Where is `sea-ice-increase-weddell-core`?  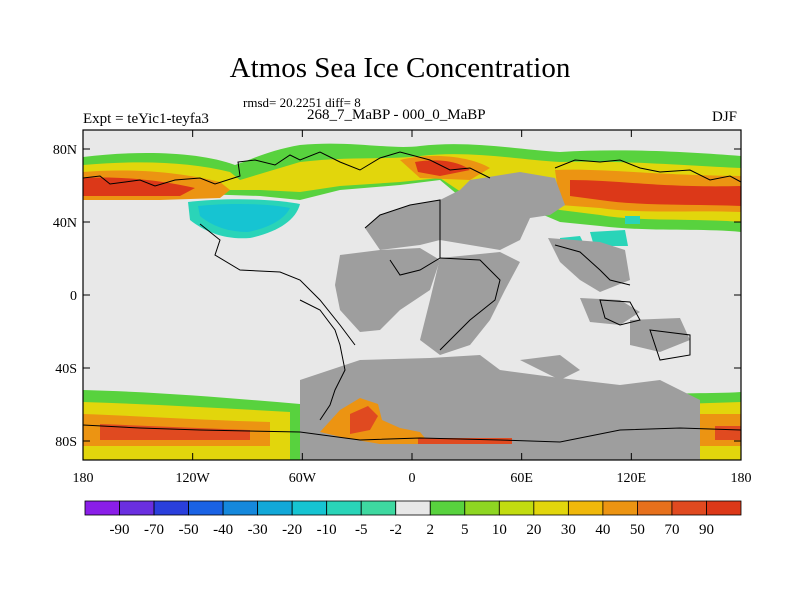 sea-ice-increase-weddell-core is located at coordinates (364, 420).